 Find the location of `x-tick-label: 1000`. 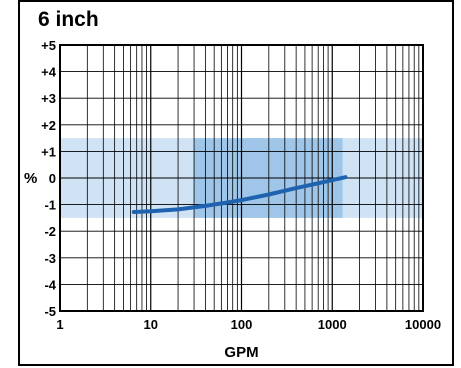

x-tick-label: 1000 is located at coordinates (332, 324).